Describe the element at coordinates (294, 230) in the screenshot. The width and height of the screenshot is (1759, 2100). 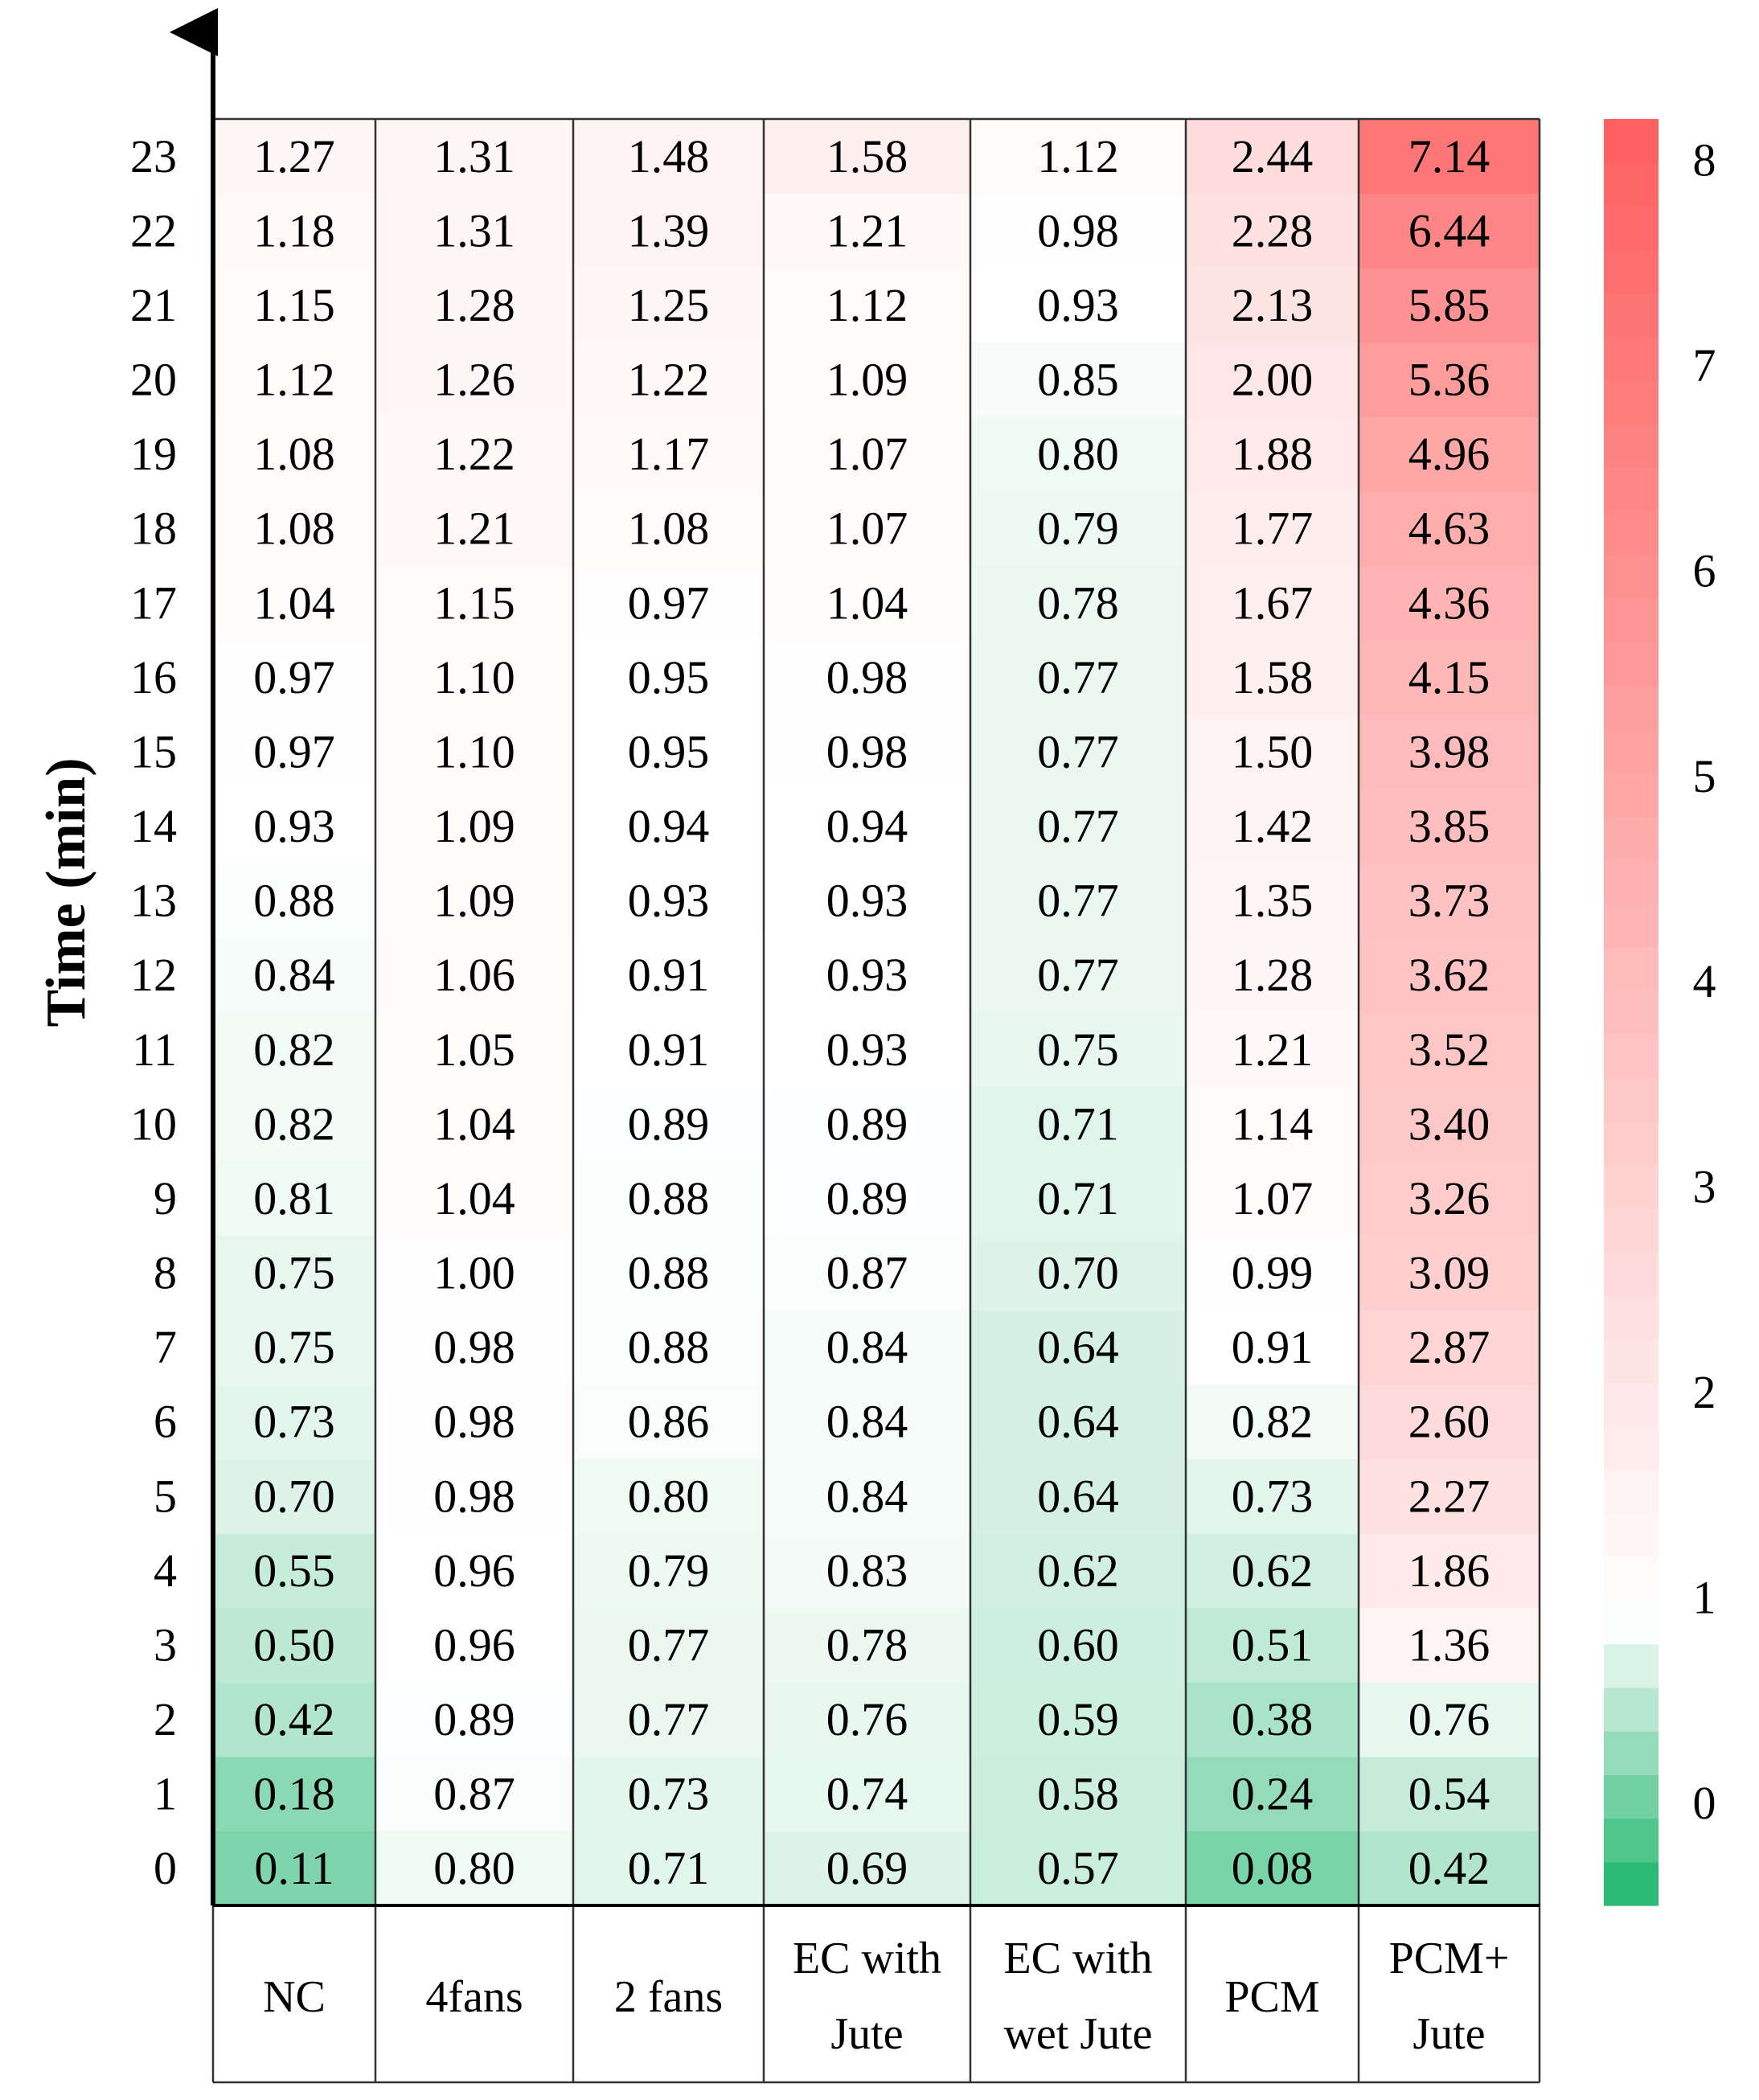
I see `cell-value-label: 1.18` at that location.